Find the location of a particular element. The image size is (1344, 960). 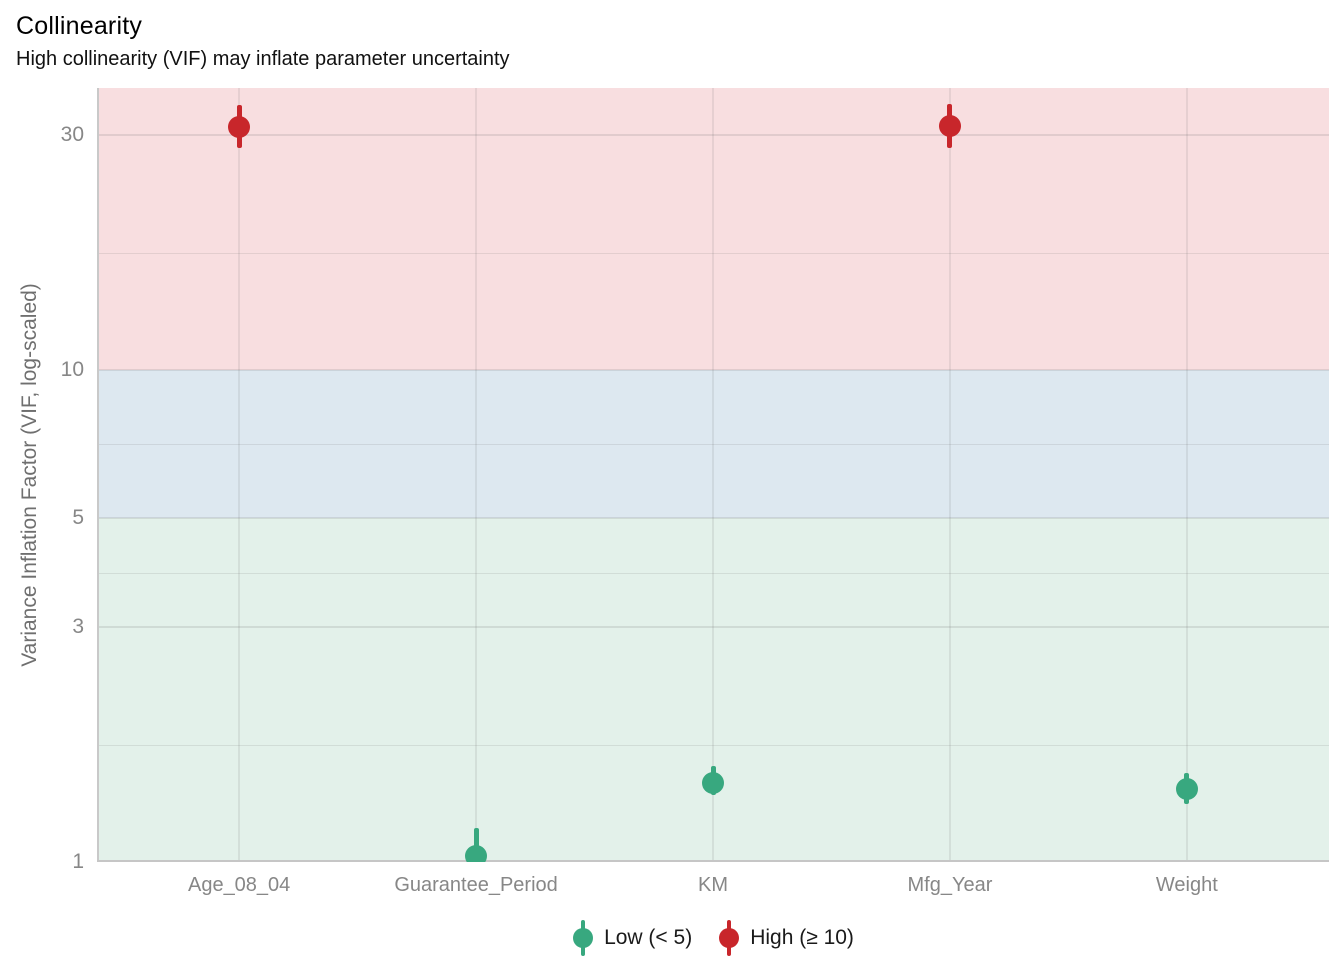

y-tick-label: 1 is located at coordinates (78, 861).